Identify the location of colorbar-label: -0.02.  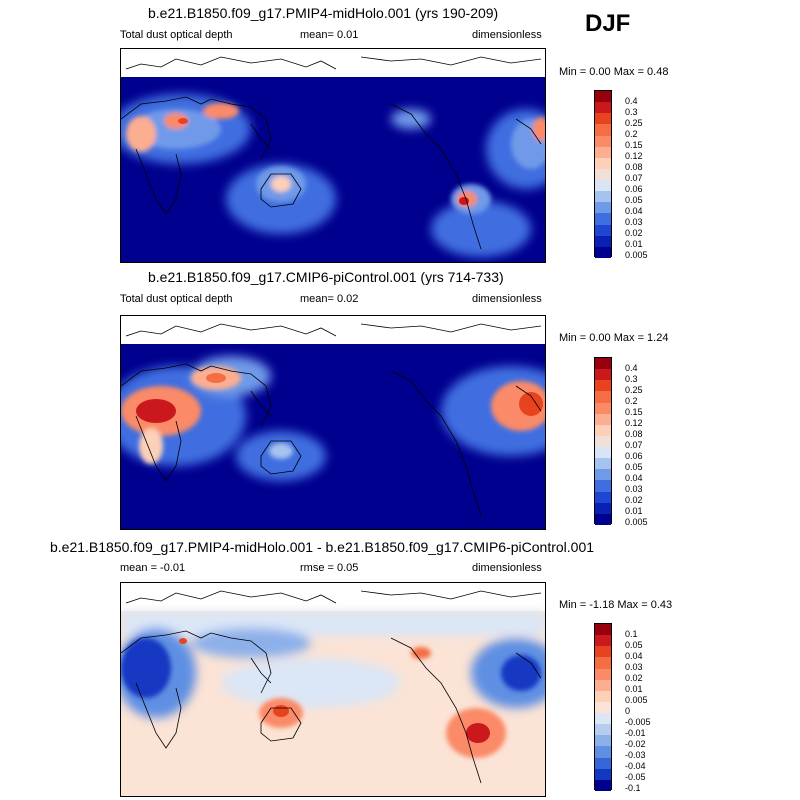
(635, 744).